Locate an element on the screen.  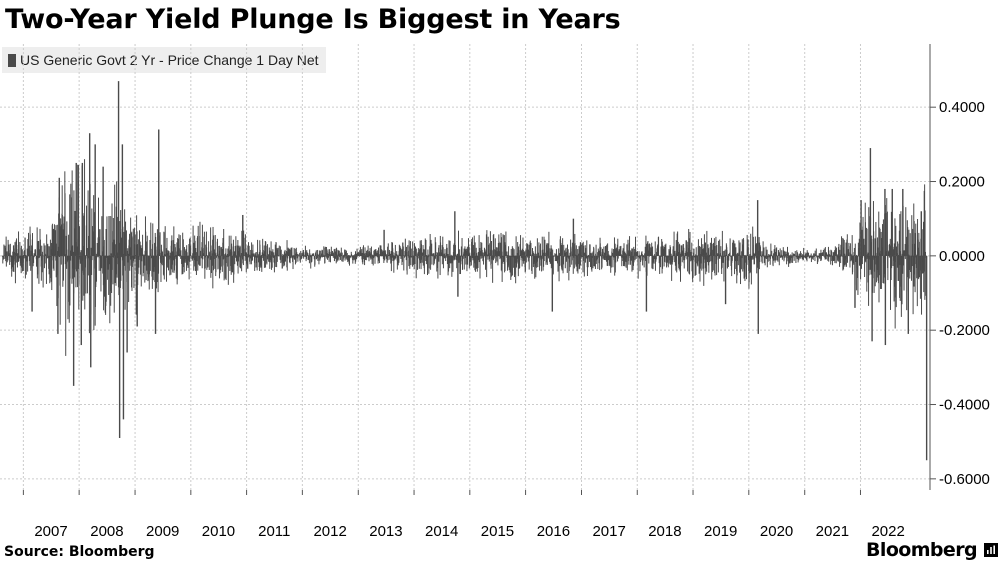
x-tick-label: 2012 is located at coordinates (329, 531).